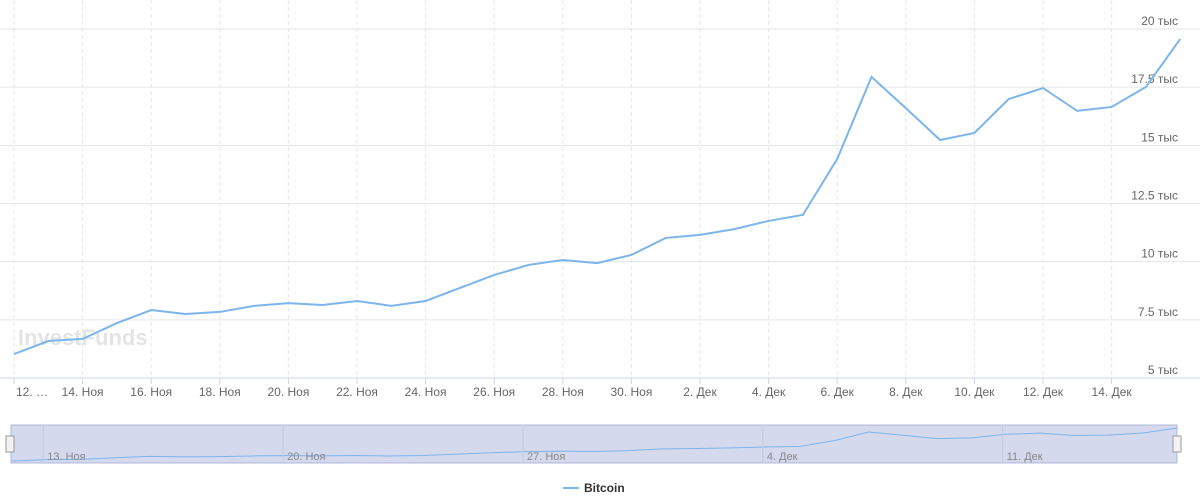 Image resolution: width=1200 pixels, height=504 pixels. What do you see at coordinates (220, 392) in the screenshot?
I see `x-tick-label: 18. Ноя` at bounding box center [220, 392].